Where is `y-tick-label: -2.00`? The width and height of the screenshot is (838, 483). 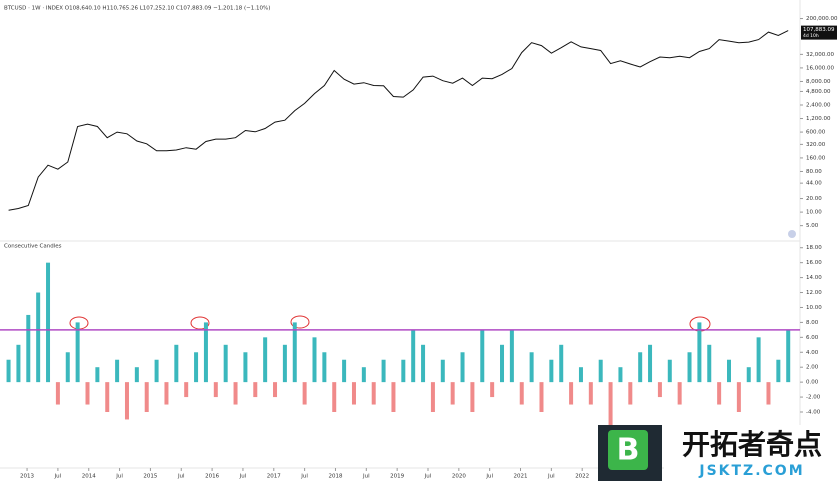 y-tick-label: -2.00 is located at coordinates (813, 398).